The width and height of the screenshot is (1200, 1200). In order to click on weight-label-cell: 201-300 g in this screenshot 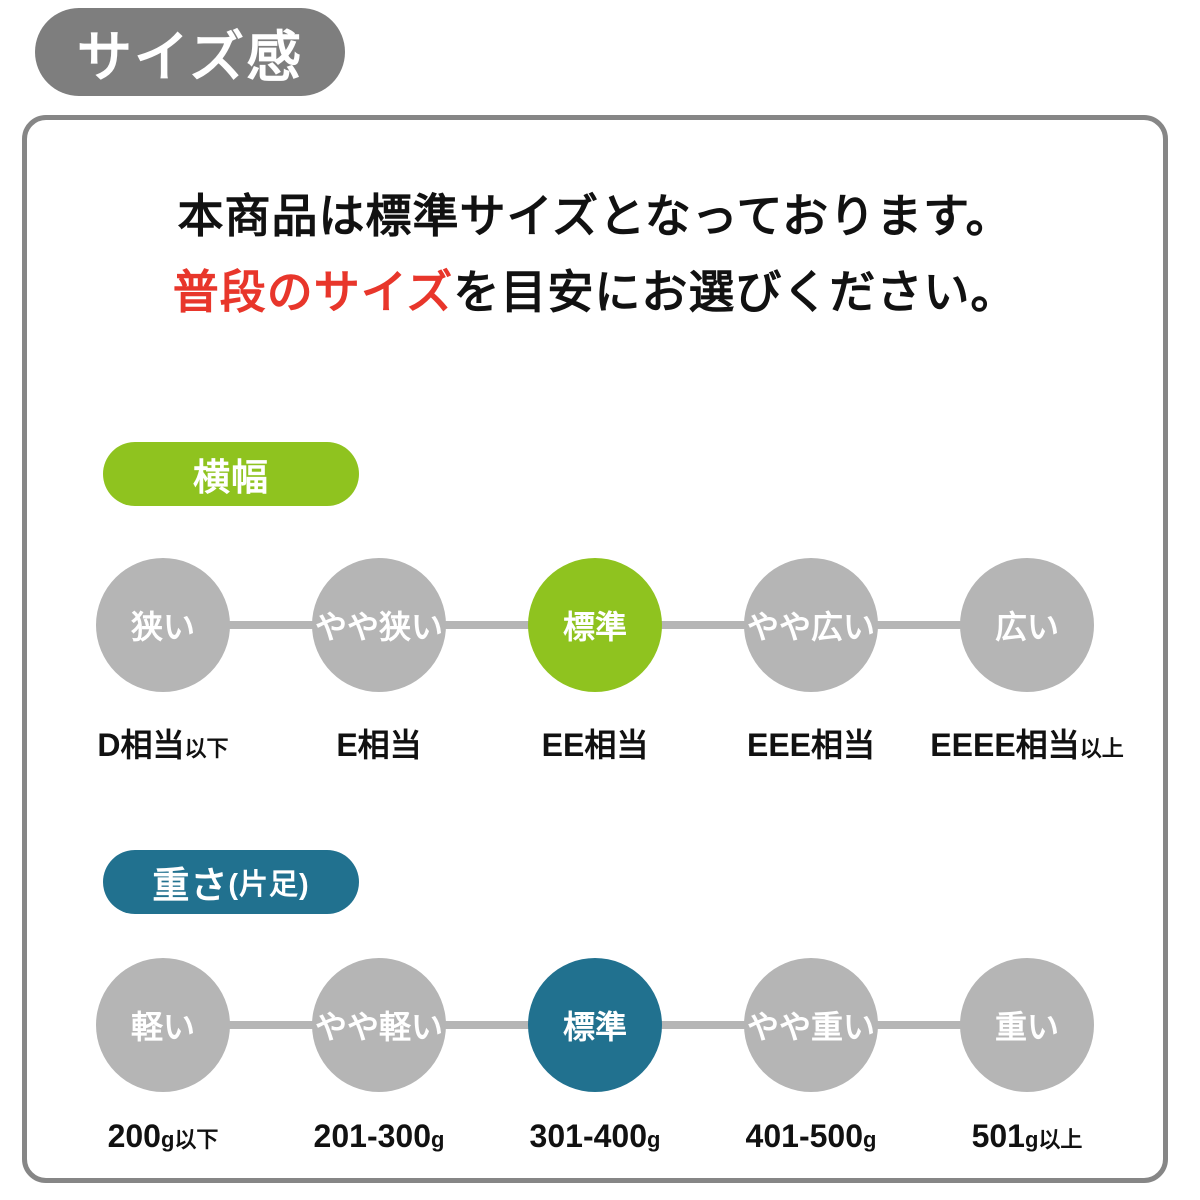, I will do `click(379, 1136)`.